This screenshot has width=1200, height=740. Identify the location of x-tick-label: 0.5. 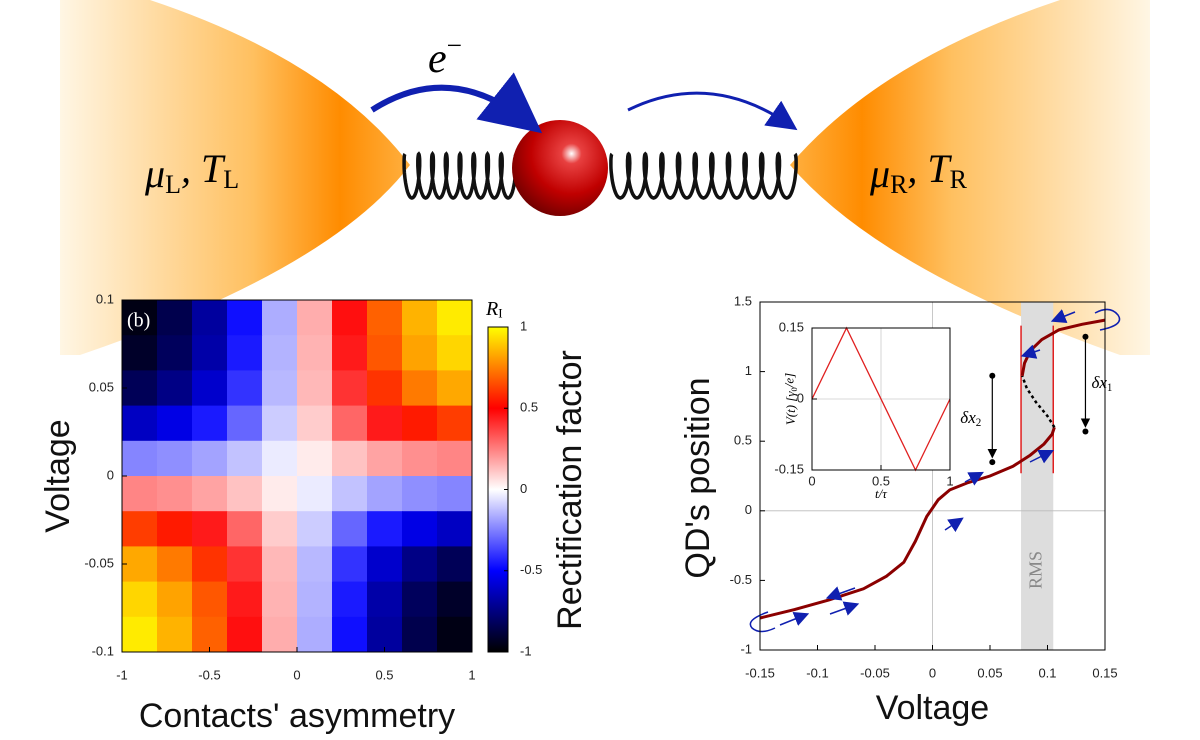
(881, 480).